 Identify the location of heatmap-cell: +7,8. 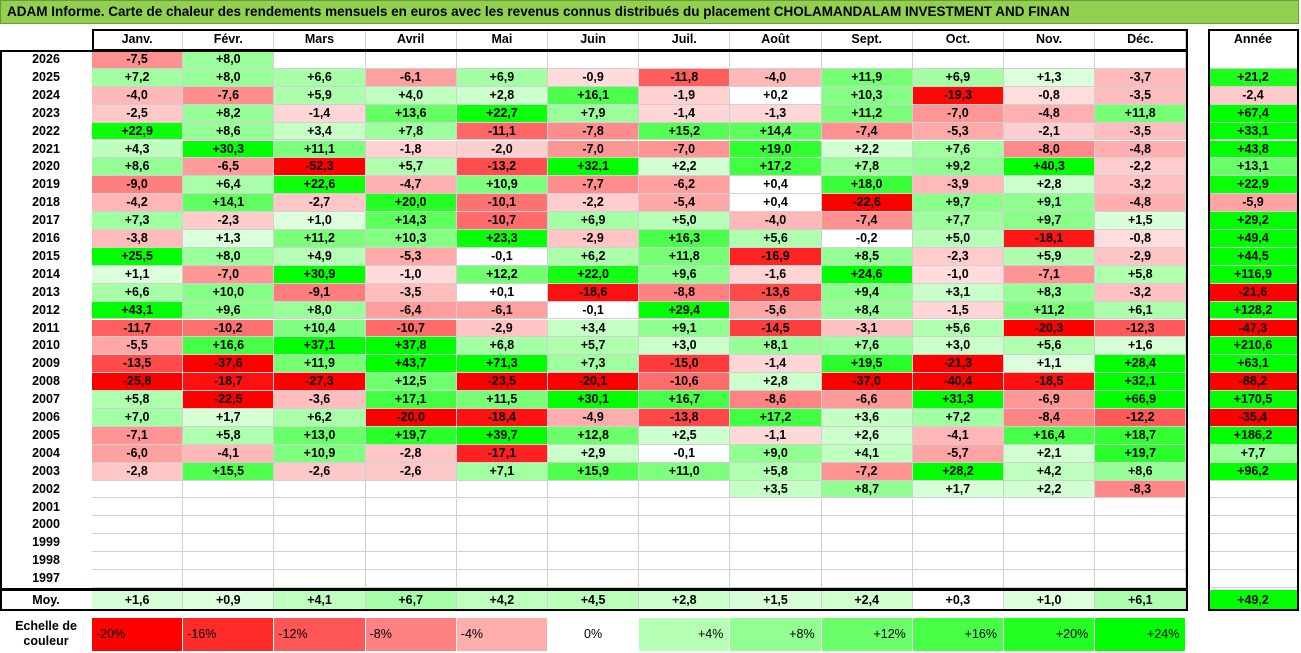
(411, 131).